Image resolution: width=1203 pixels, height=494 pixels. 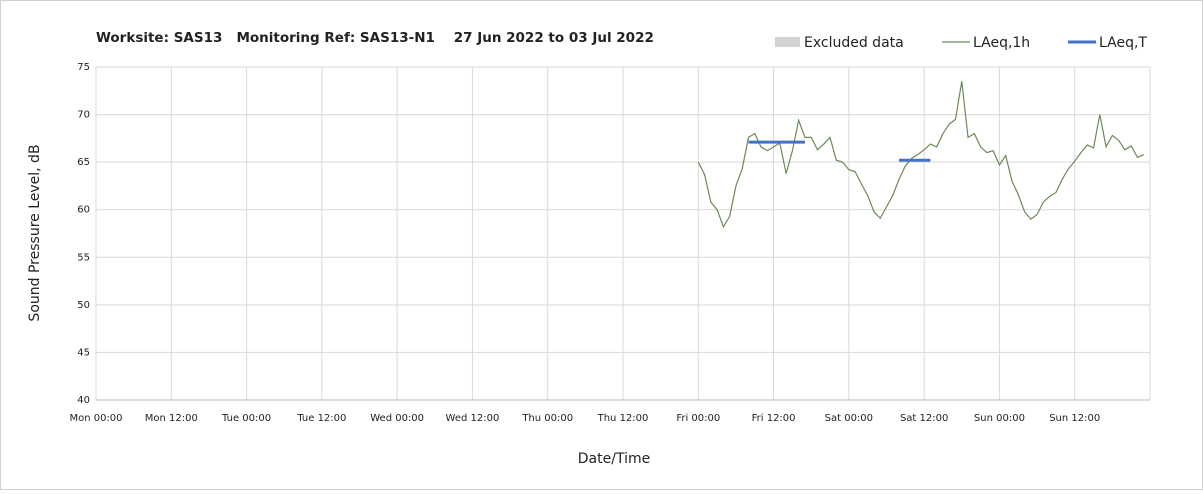 What do you see at coordinates (83, 400) in the screenshot?
I see `y-tick-label: 40` at bounding box center [83, 400].